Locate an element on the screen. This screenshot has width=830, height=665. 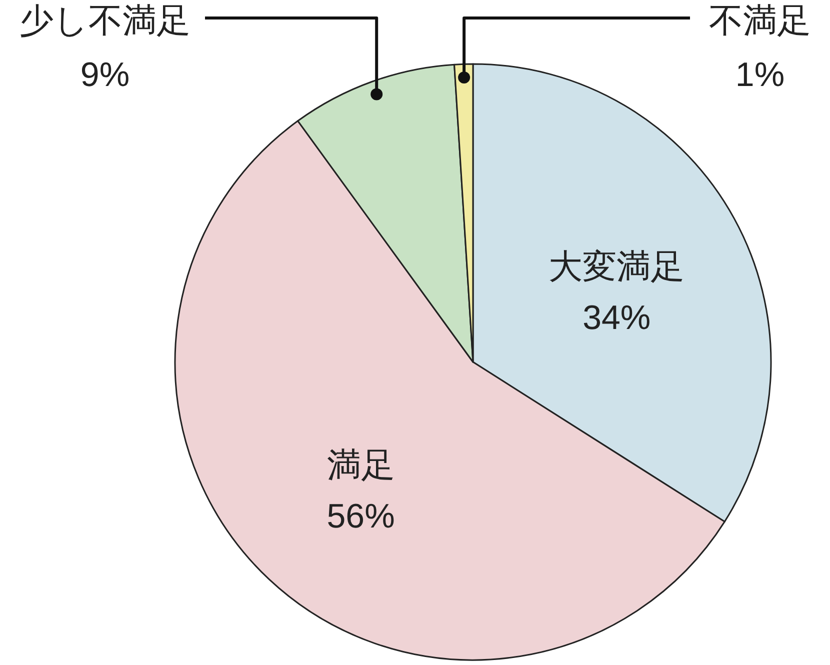
data-label: 9% is located at coordinates (105, 75).